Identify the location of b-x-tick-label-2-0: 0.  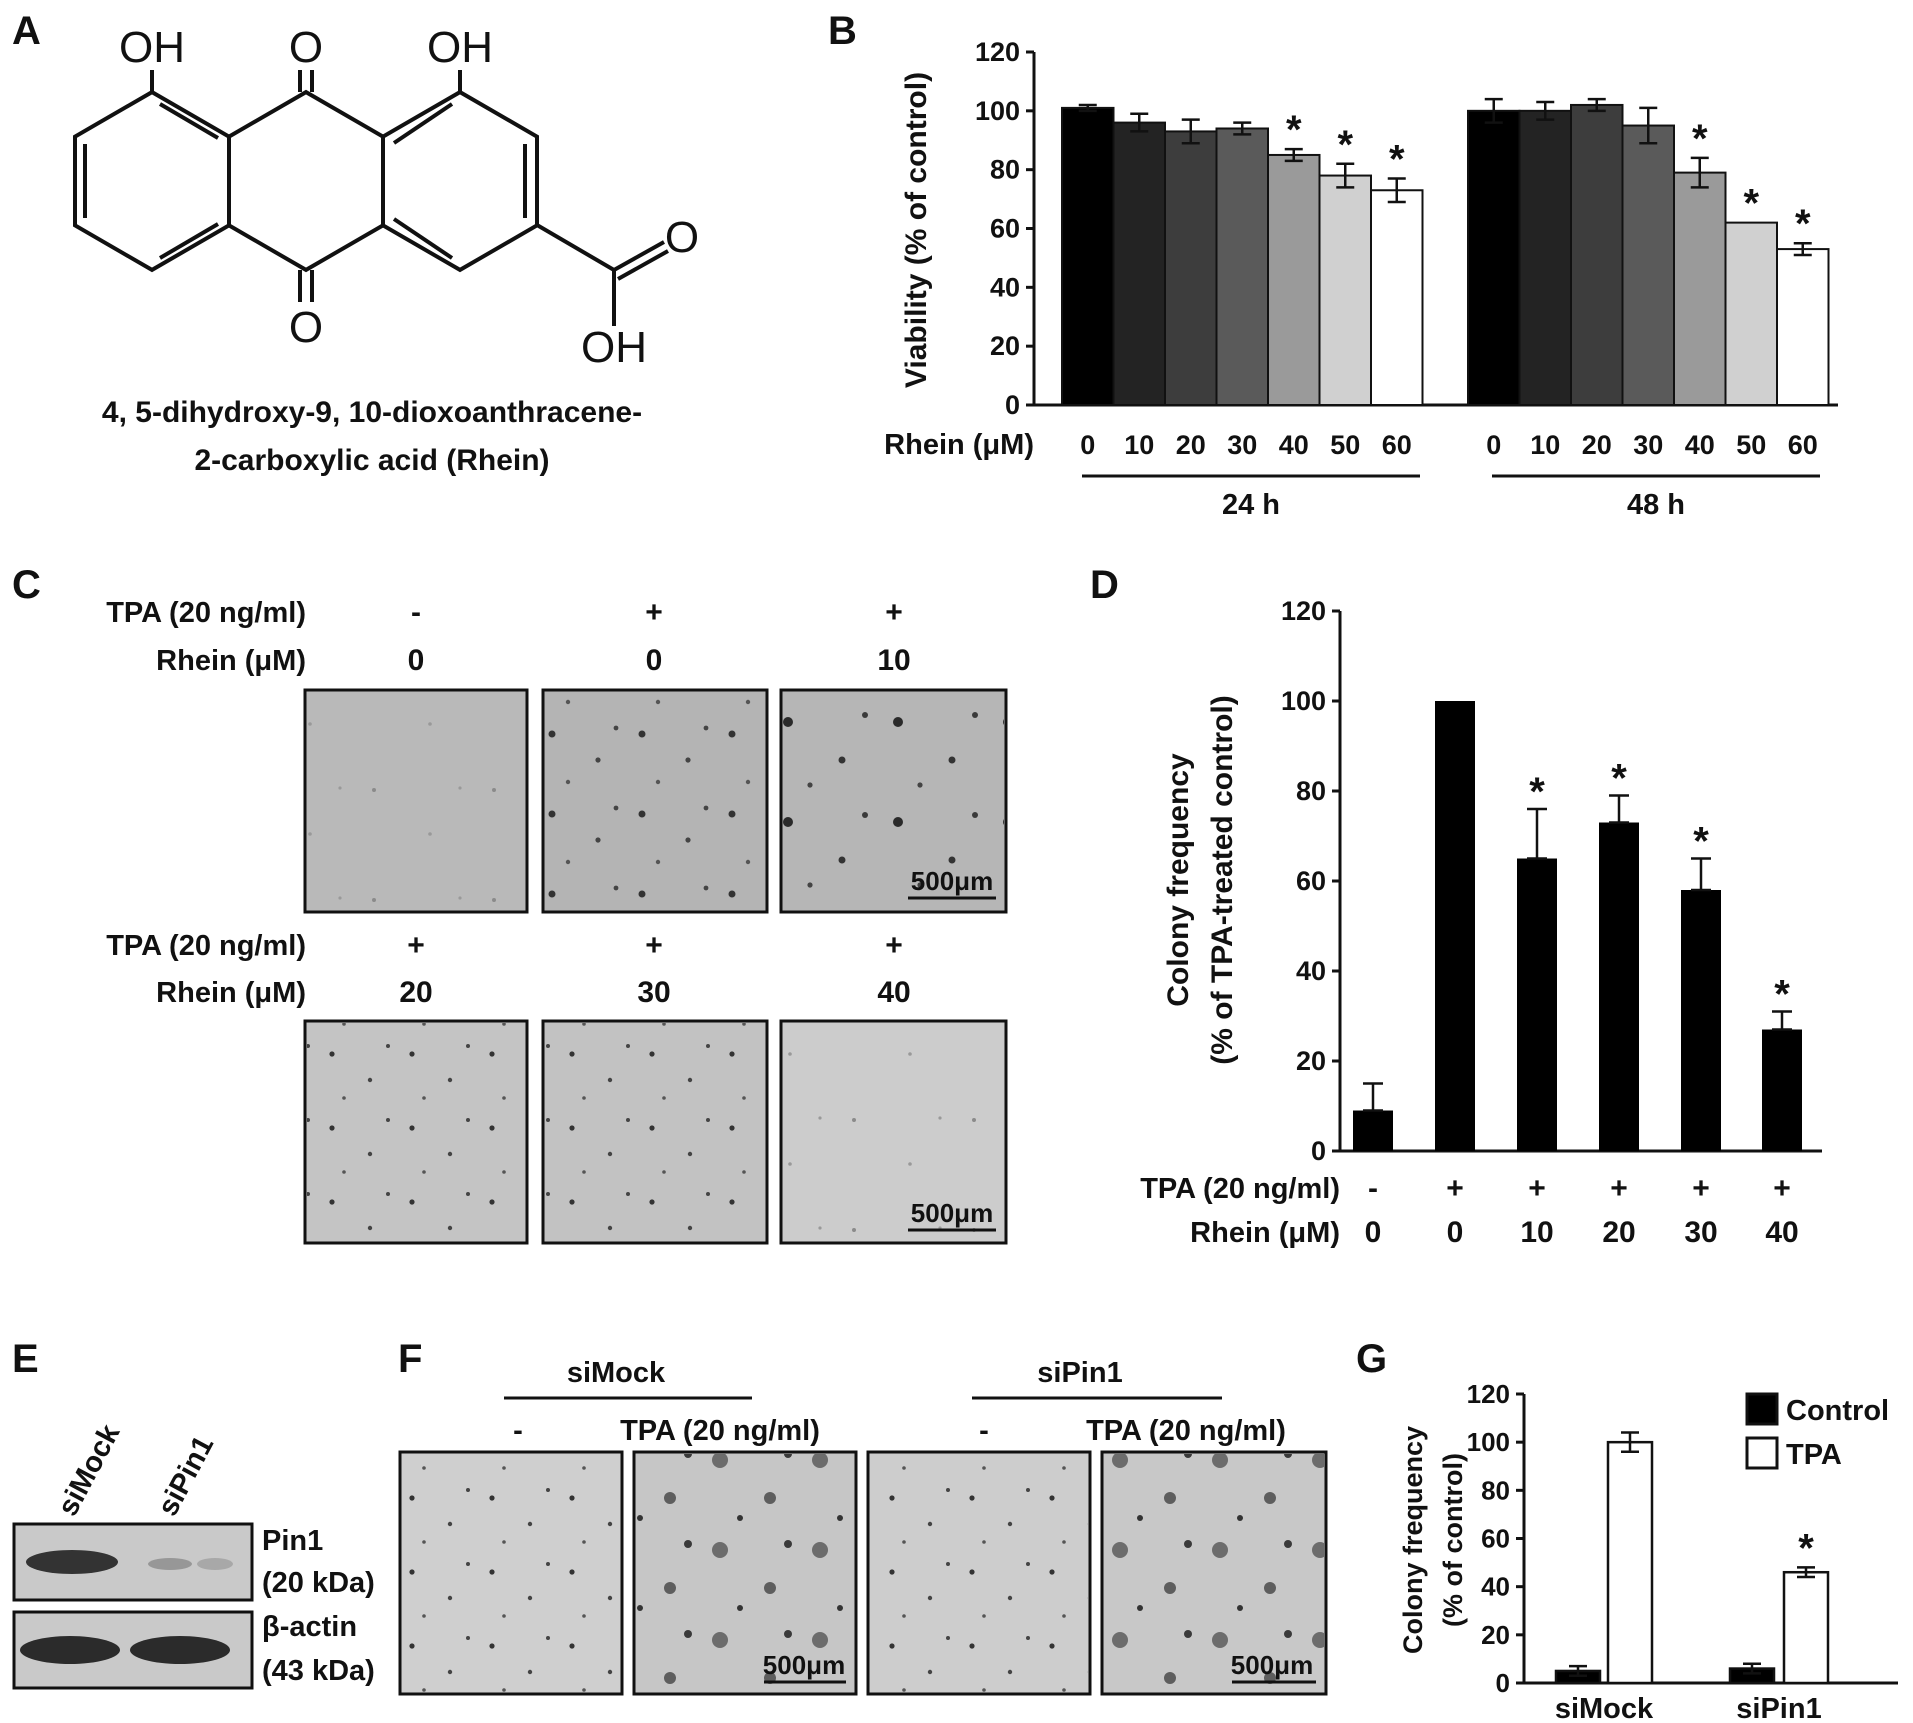
(1493, 445).